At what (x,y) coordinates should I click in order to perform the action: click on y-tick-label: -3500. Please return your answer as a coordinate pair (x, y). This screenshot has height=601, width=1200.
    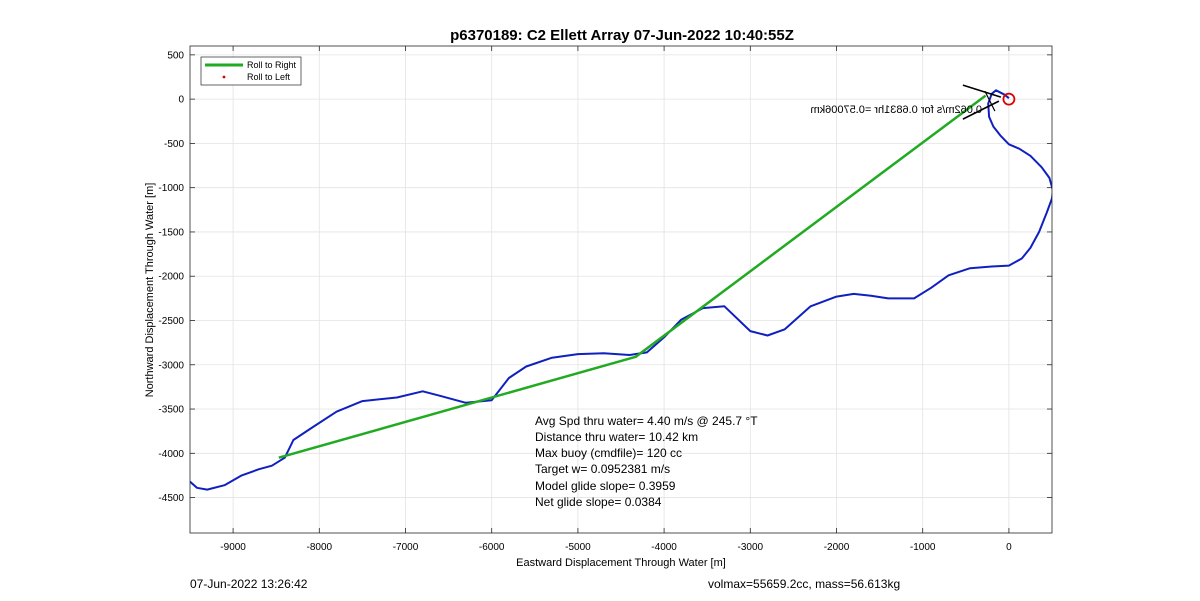
    Looking at the image, I should click on (171, 410).